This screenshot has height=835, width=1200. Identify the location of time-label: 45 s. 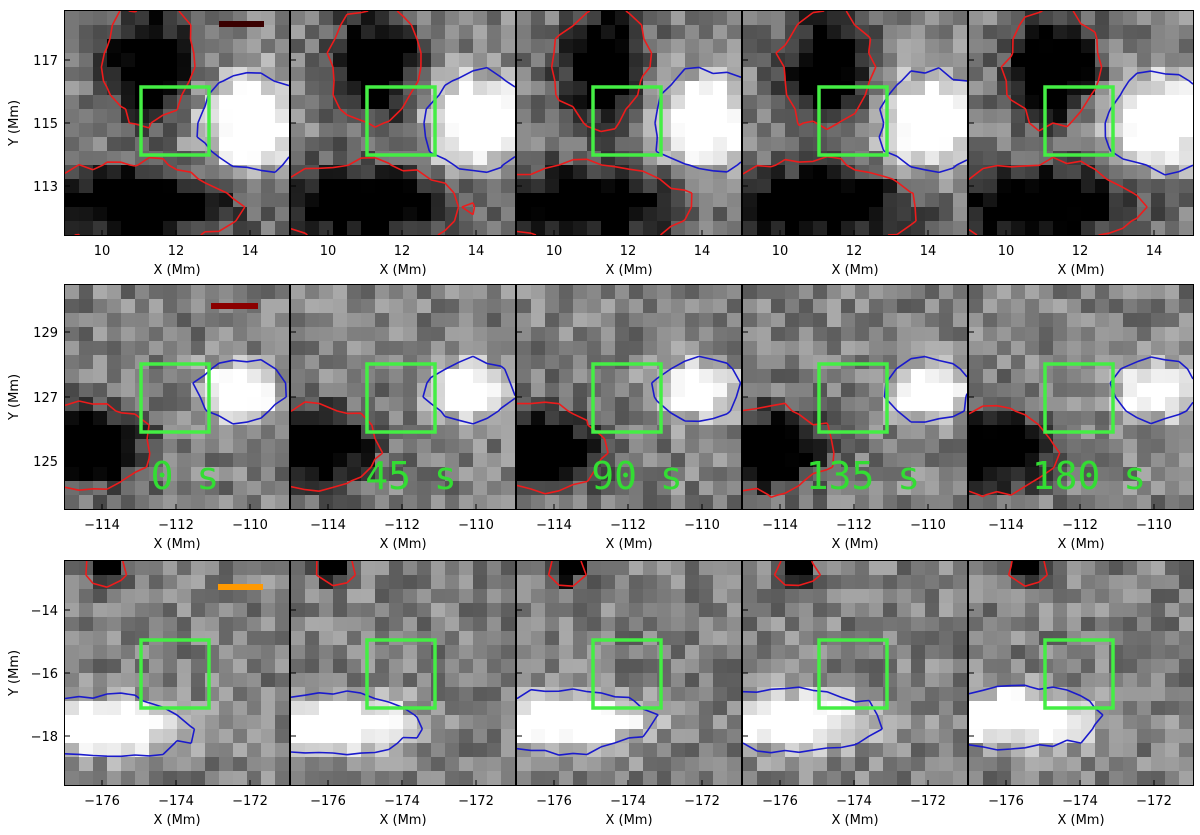
(411, 476).